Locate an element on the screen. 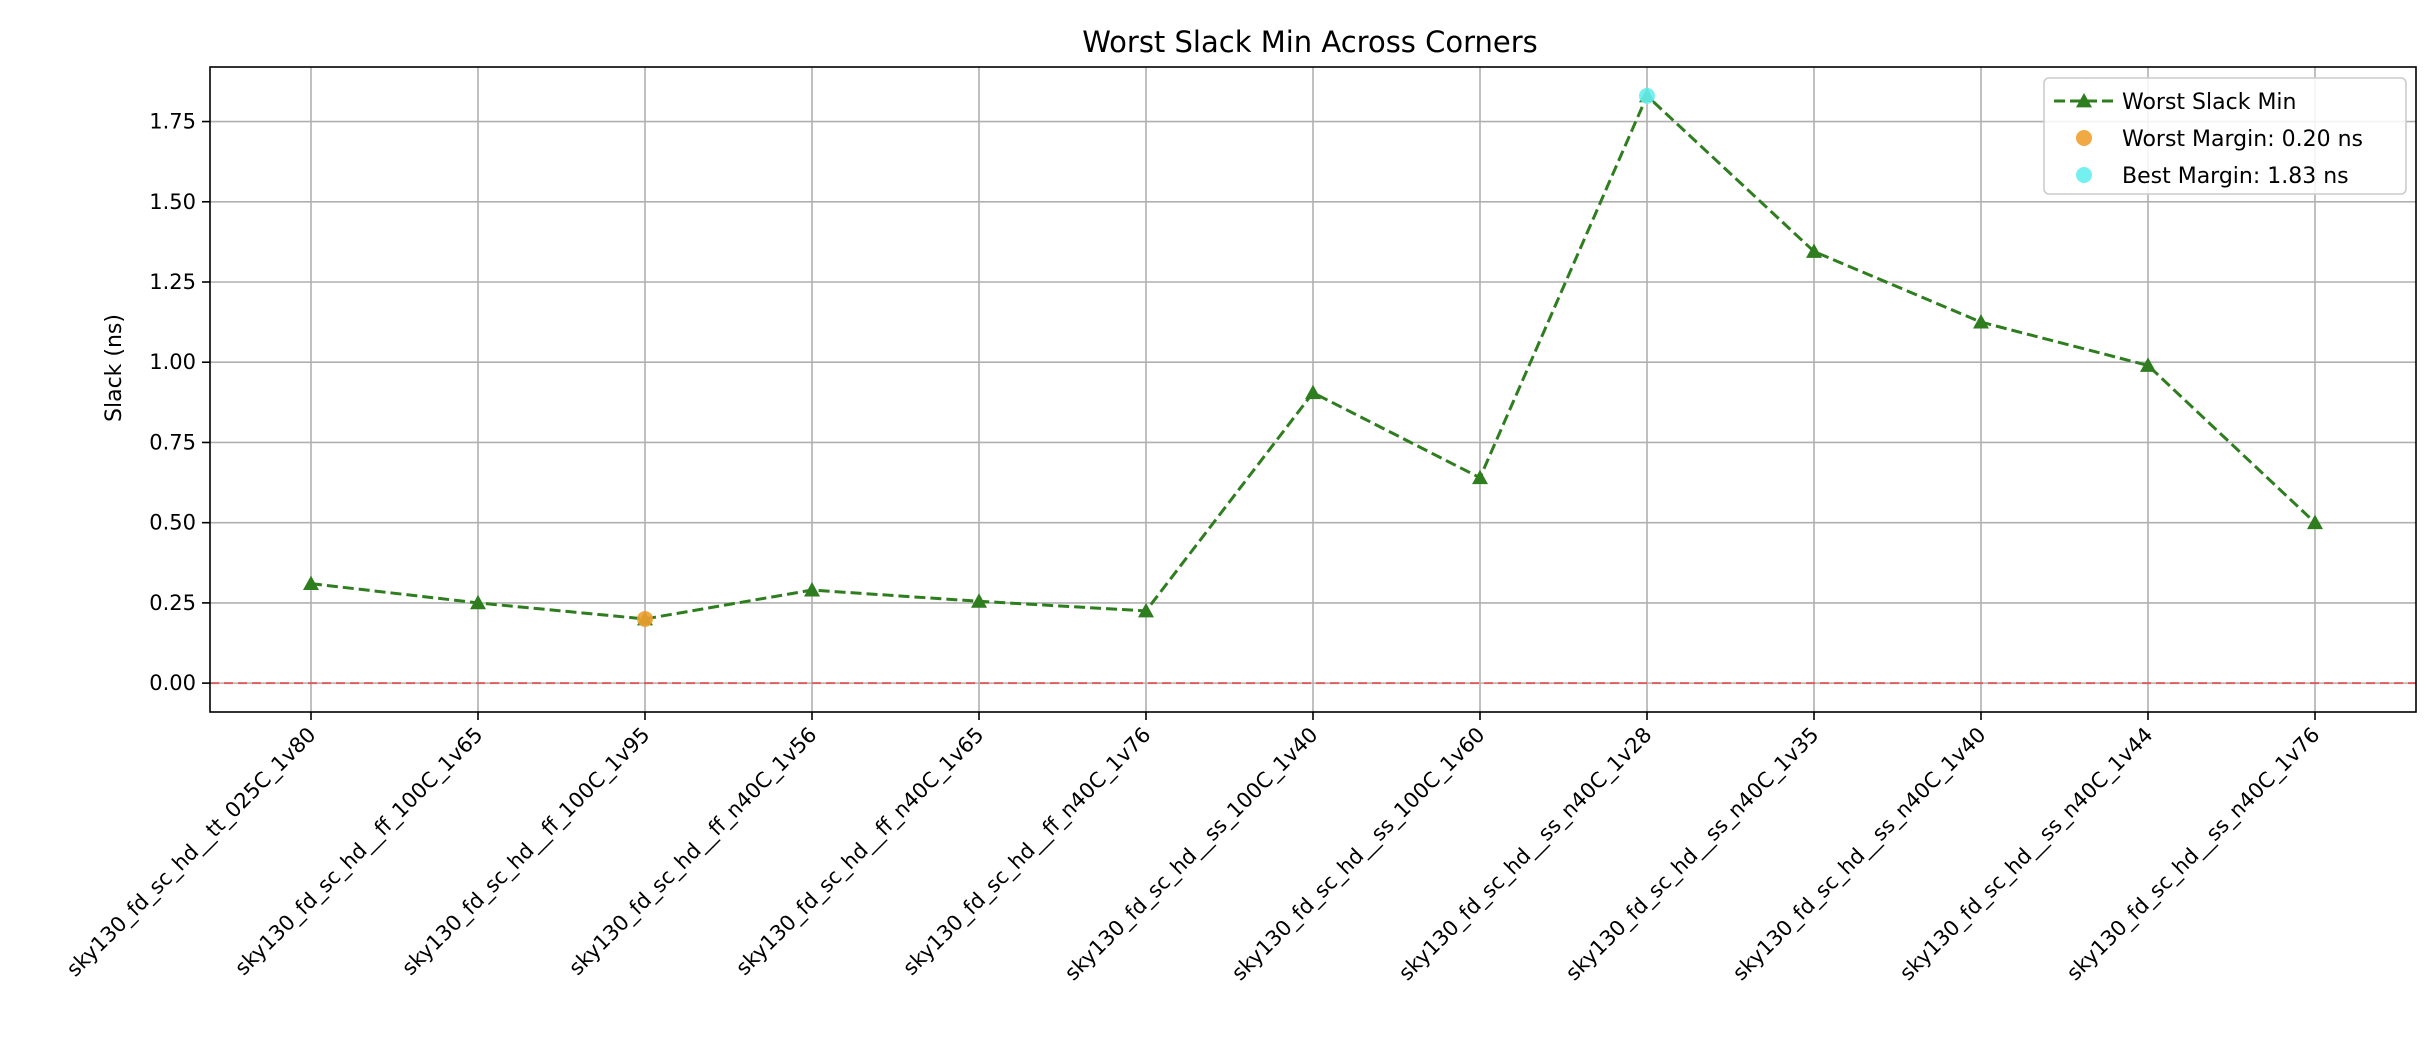  y-axis-label: Slack (ns) is located at coordinates (114, 368).